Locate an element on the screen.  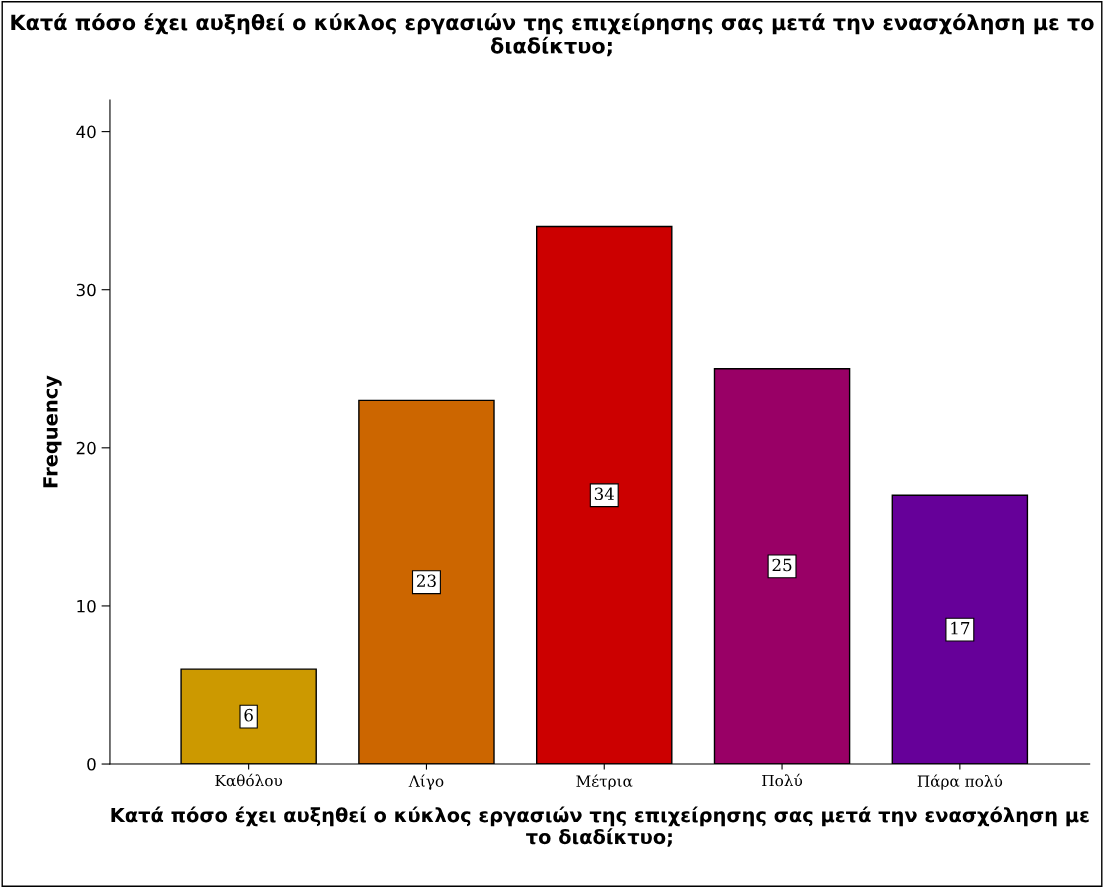
chart-title: Κατά πόσο έχει αυξηθεί ο κύκλος εργασιών της επιχείρησης σας μετά την ενασχόληση με το διαδίκτυο; is located at coordinates (552, 35).